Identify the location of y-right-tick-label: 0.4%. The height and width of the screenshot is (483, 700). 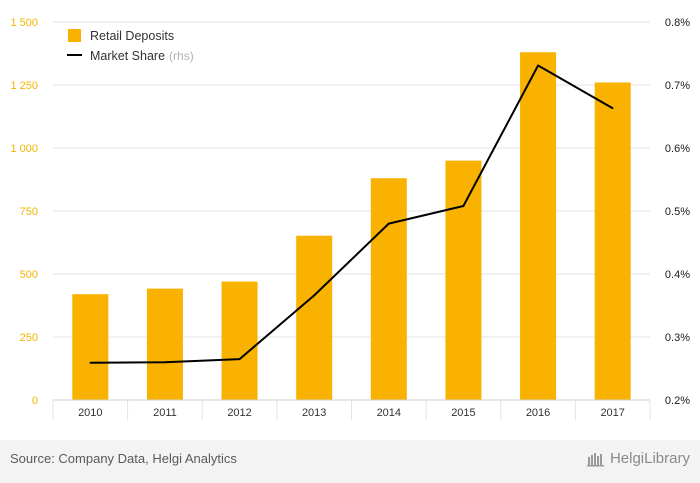
(677, 275).